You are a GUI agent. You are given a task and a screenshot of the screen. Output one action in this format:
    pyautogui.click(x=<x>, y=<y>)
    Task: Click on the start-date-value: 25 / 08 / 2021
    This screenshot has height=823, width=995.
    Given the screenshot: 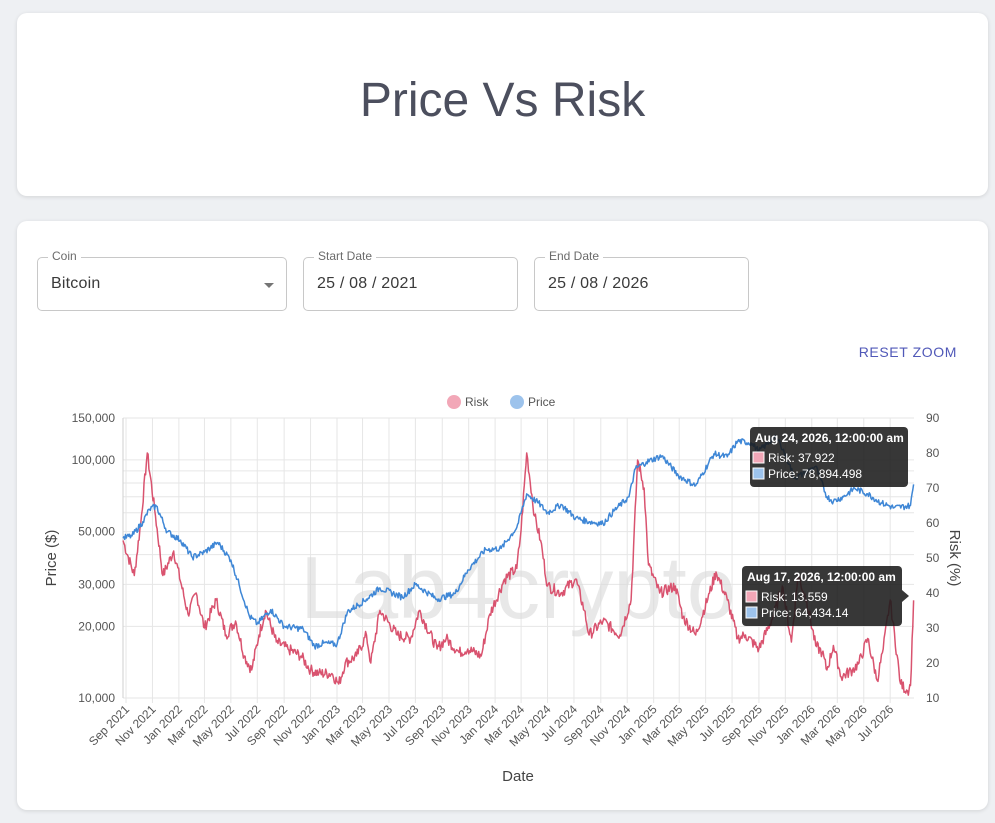 What is the action you would take?
    pyautogui.click(x=367, y=283)
    